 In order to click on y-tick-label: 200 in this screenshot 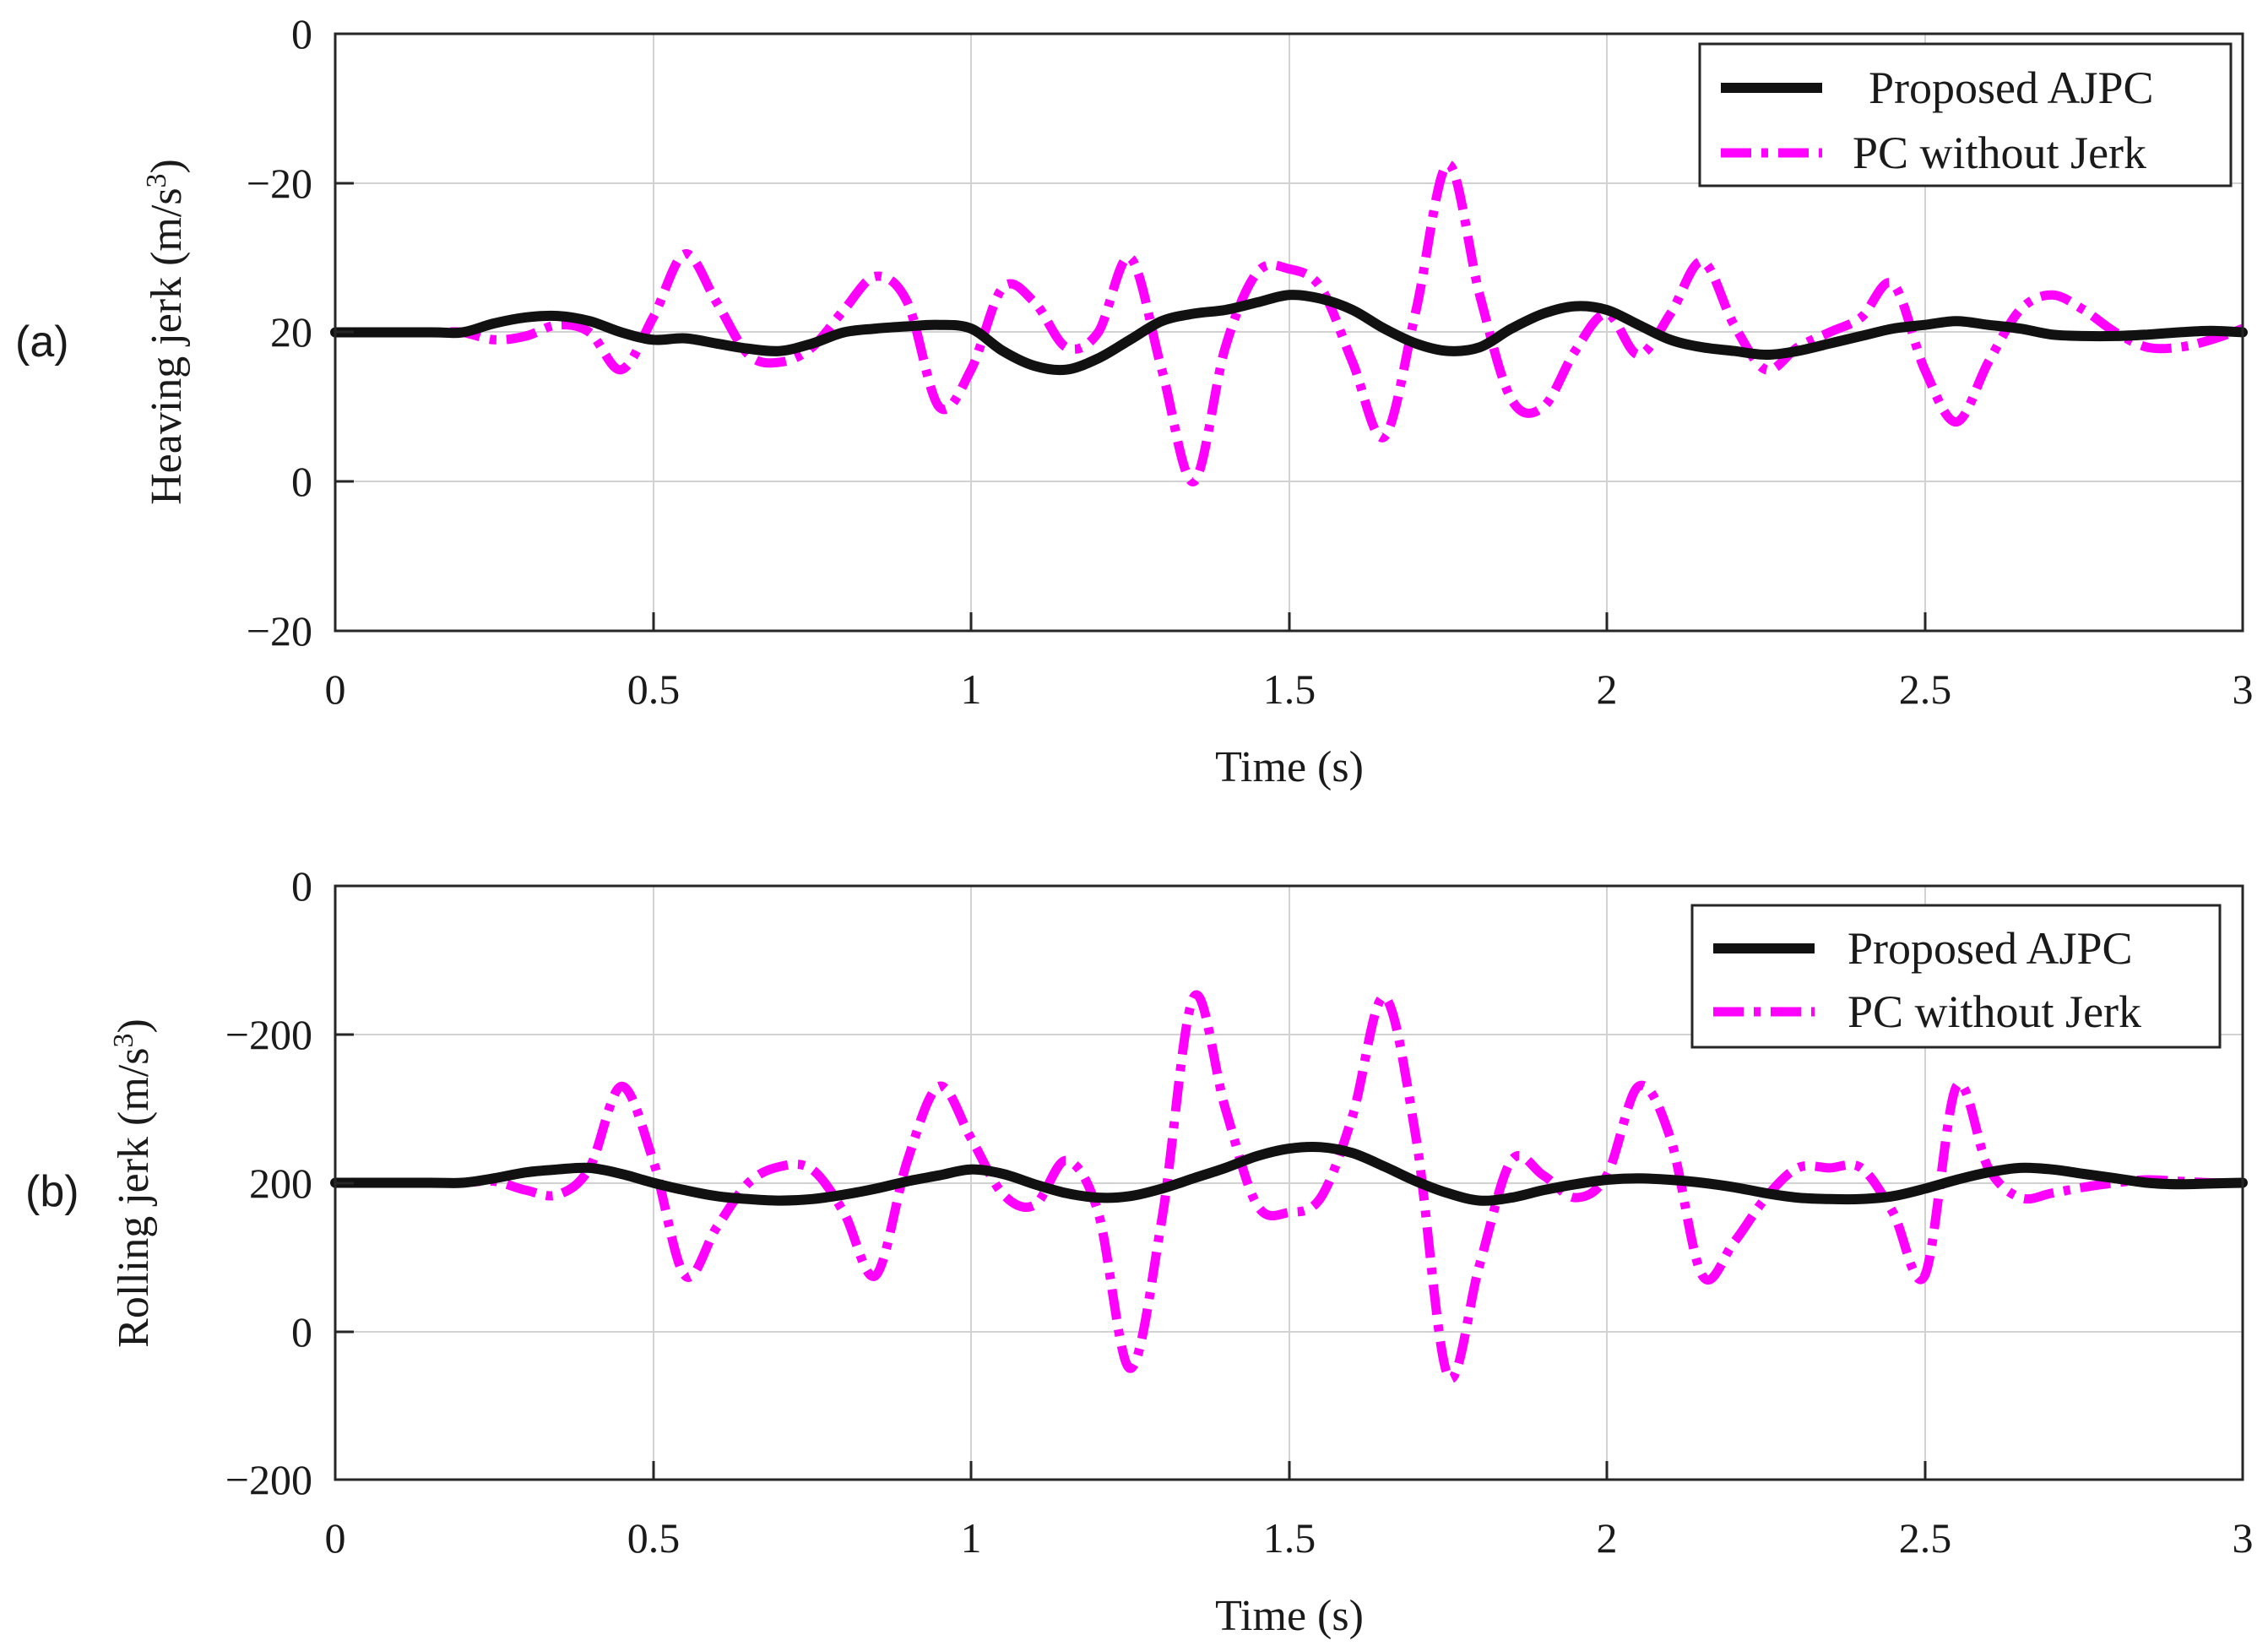, I will do `click(280, 1183)`.